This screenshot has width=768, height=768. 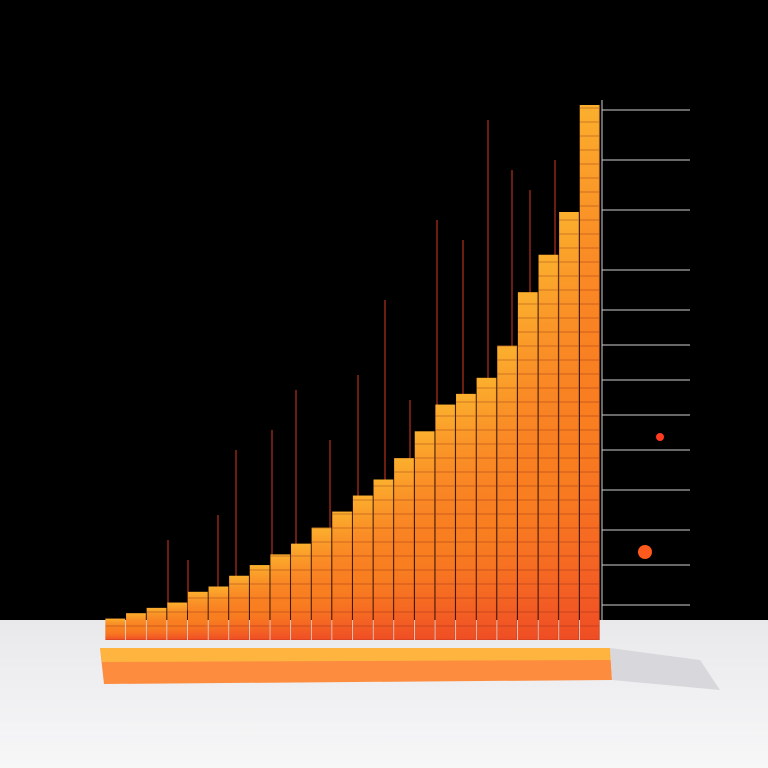 What do you see at coordinates (645, 360) in the screenshot?
I see `axis-decoration` at bounding box center [645, 360].